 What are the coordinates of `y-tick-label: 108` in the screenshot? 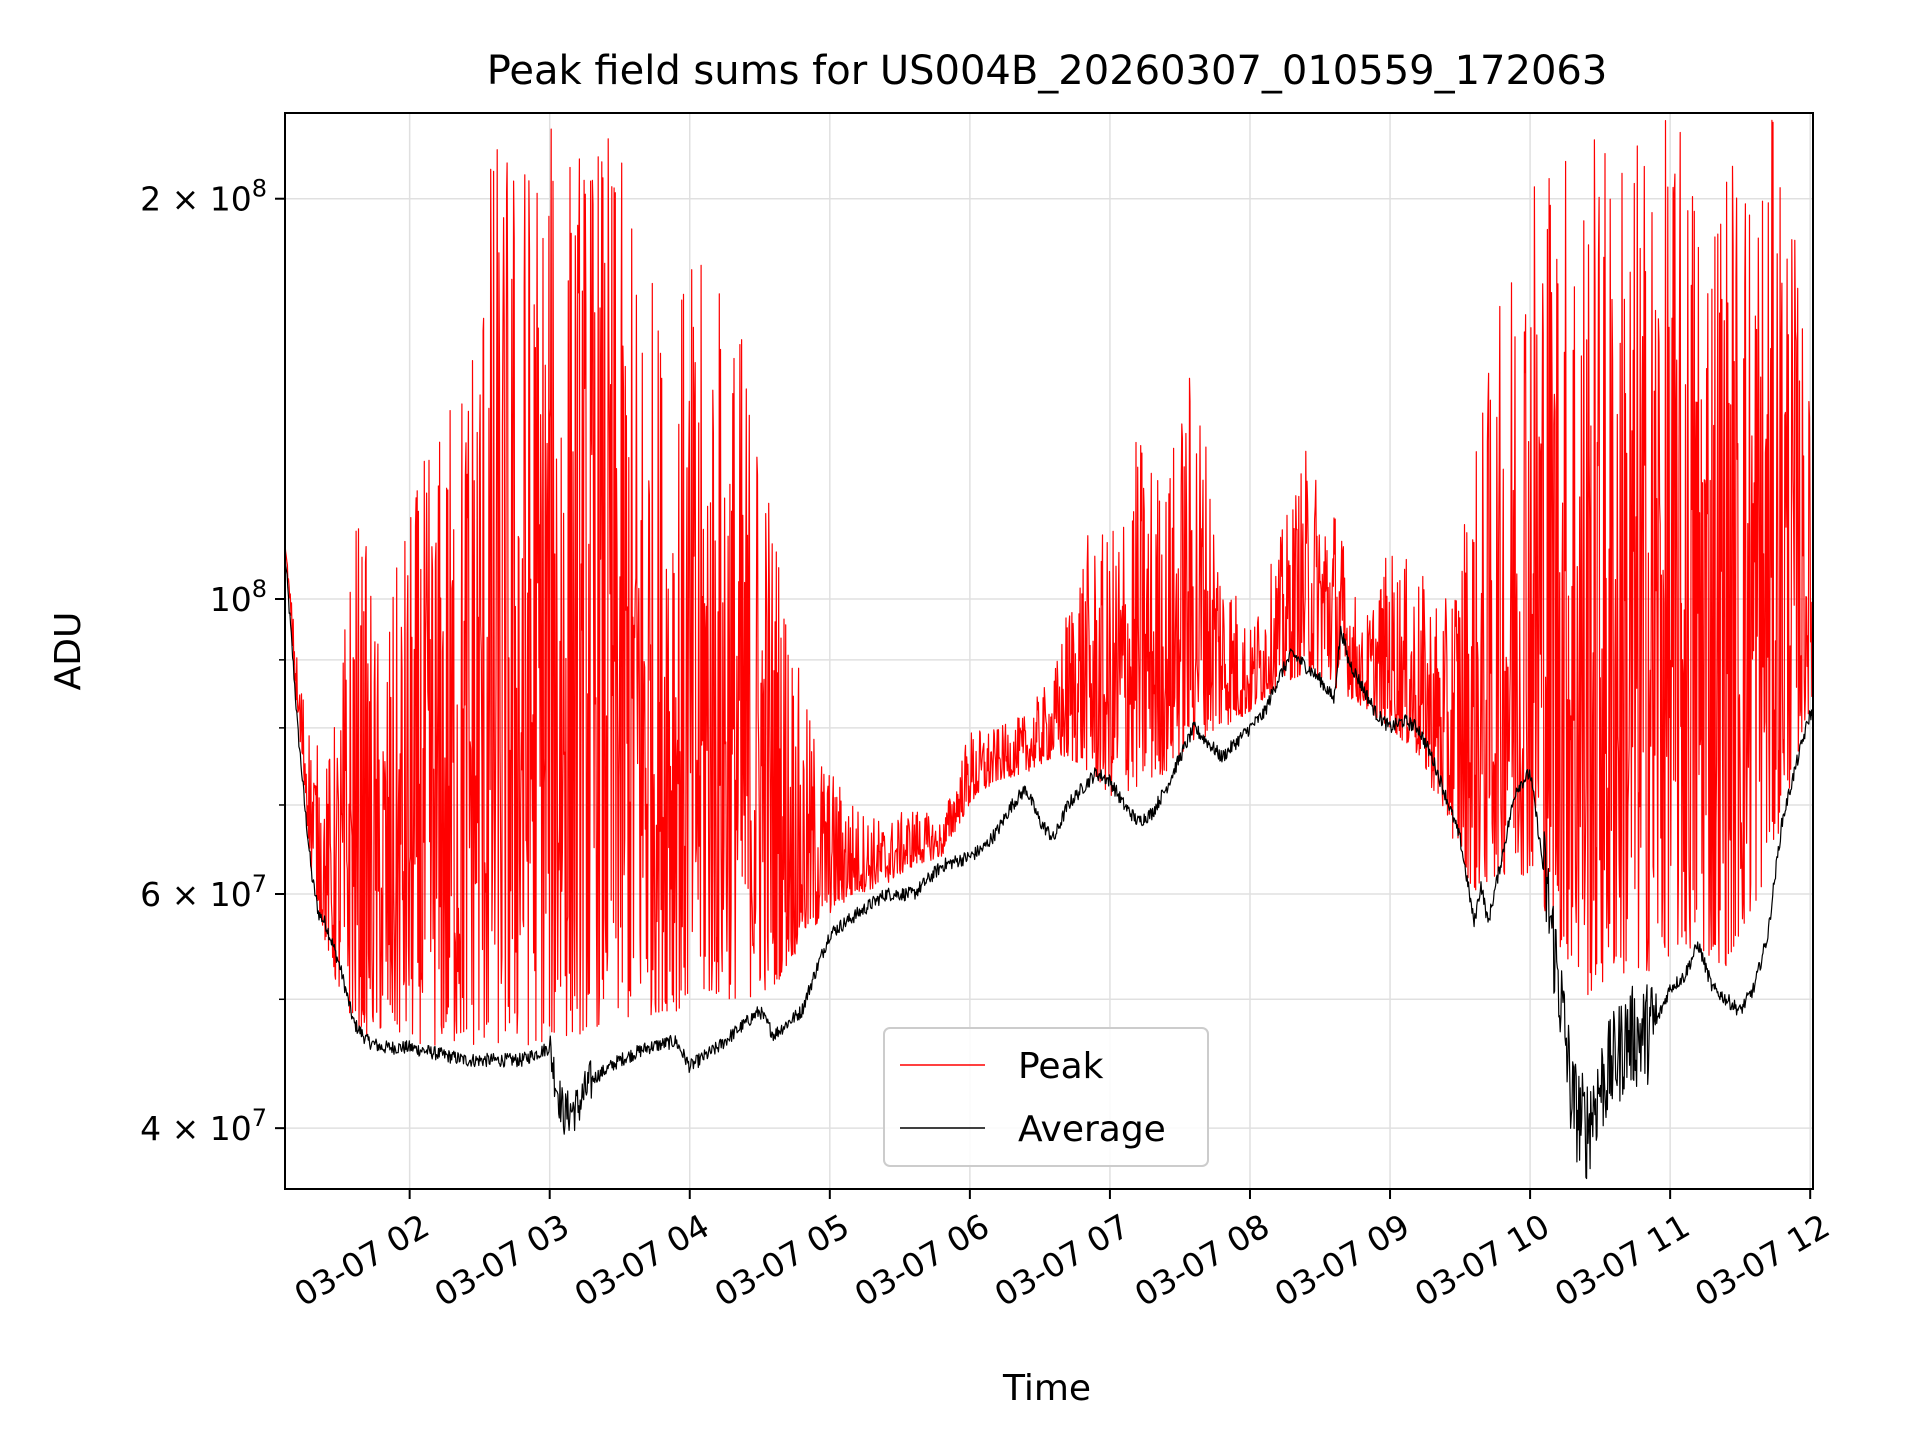 It's located at (238, 597).